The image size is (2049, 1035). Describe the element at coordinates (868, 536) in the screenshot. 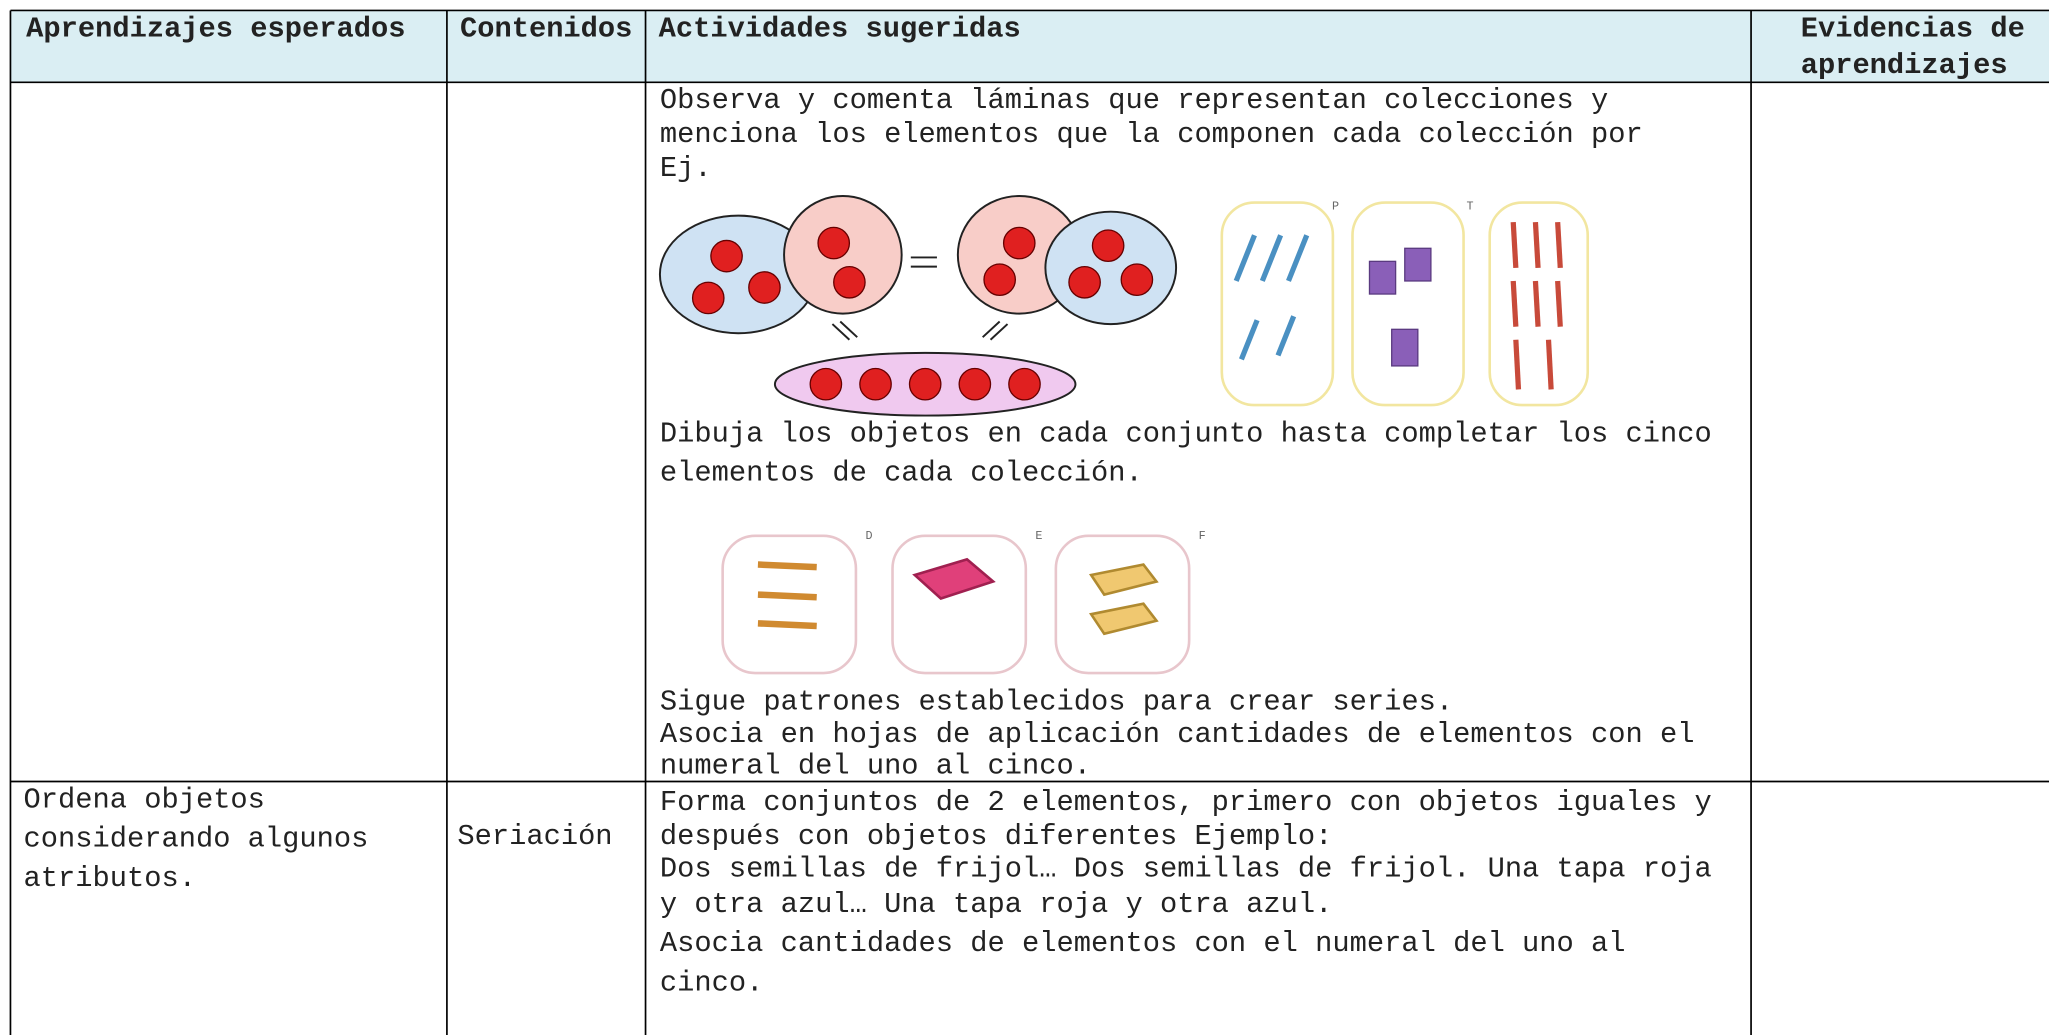

I see `figure-label: D` at that location.